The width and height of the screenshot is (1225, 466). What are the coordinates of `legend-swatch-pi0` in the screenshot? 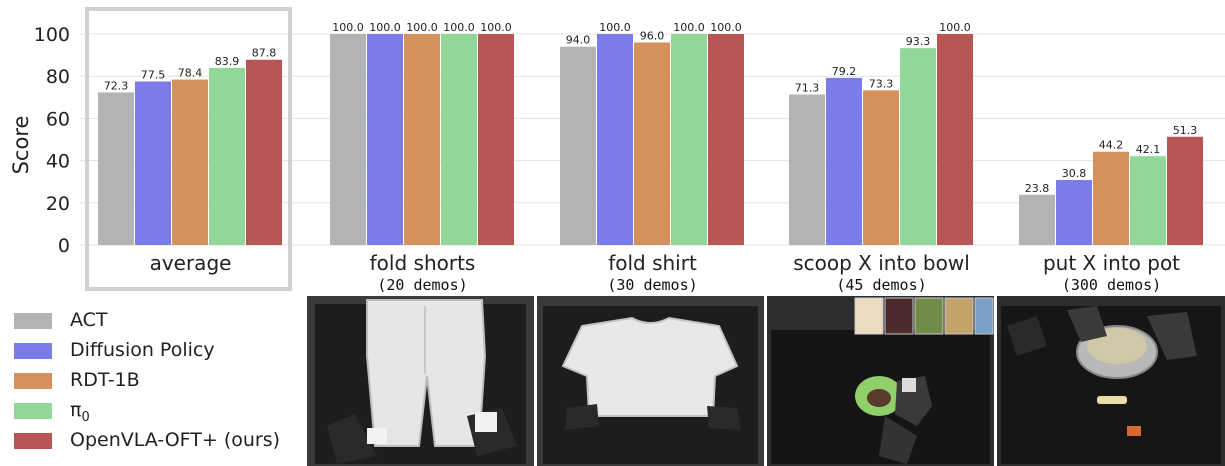 It's located at (33, 411).